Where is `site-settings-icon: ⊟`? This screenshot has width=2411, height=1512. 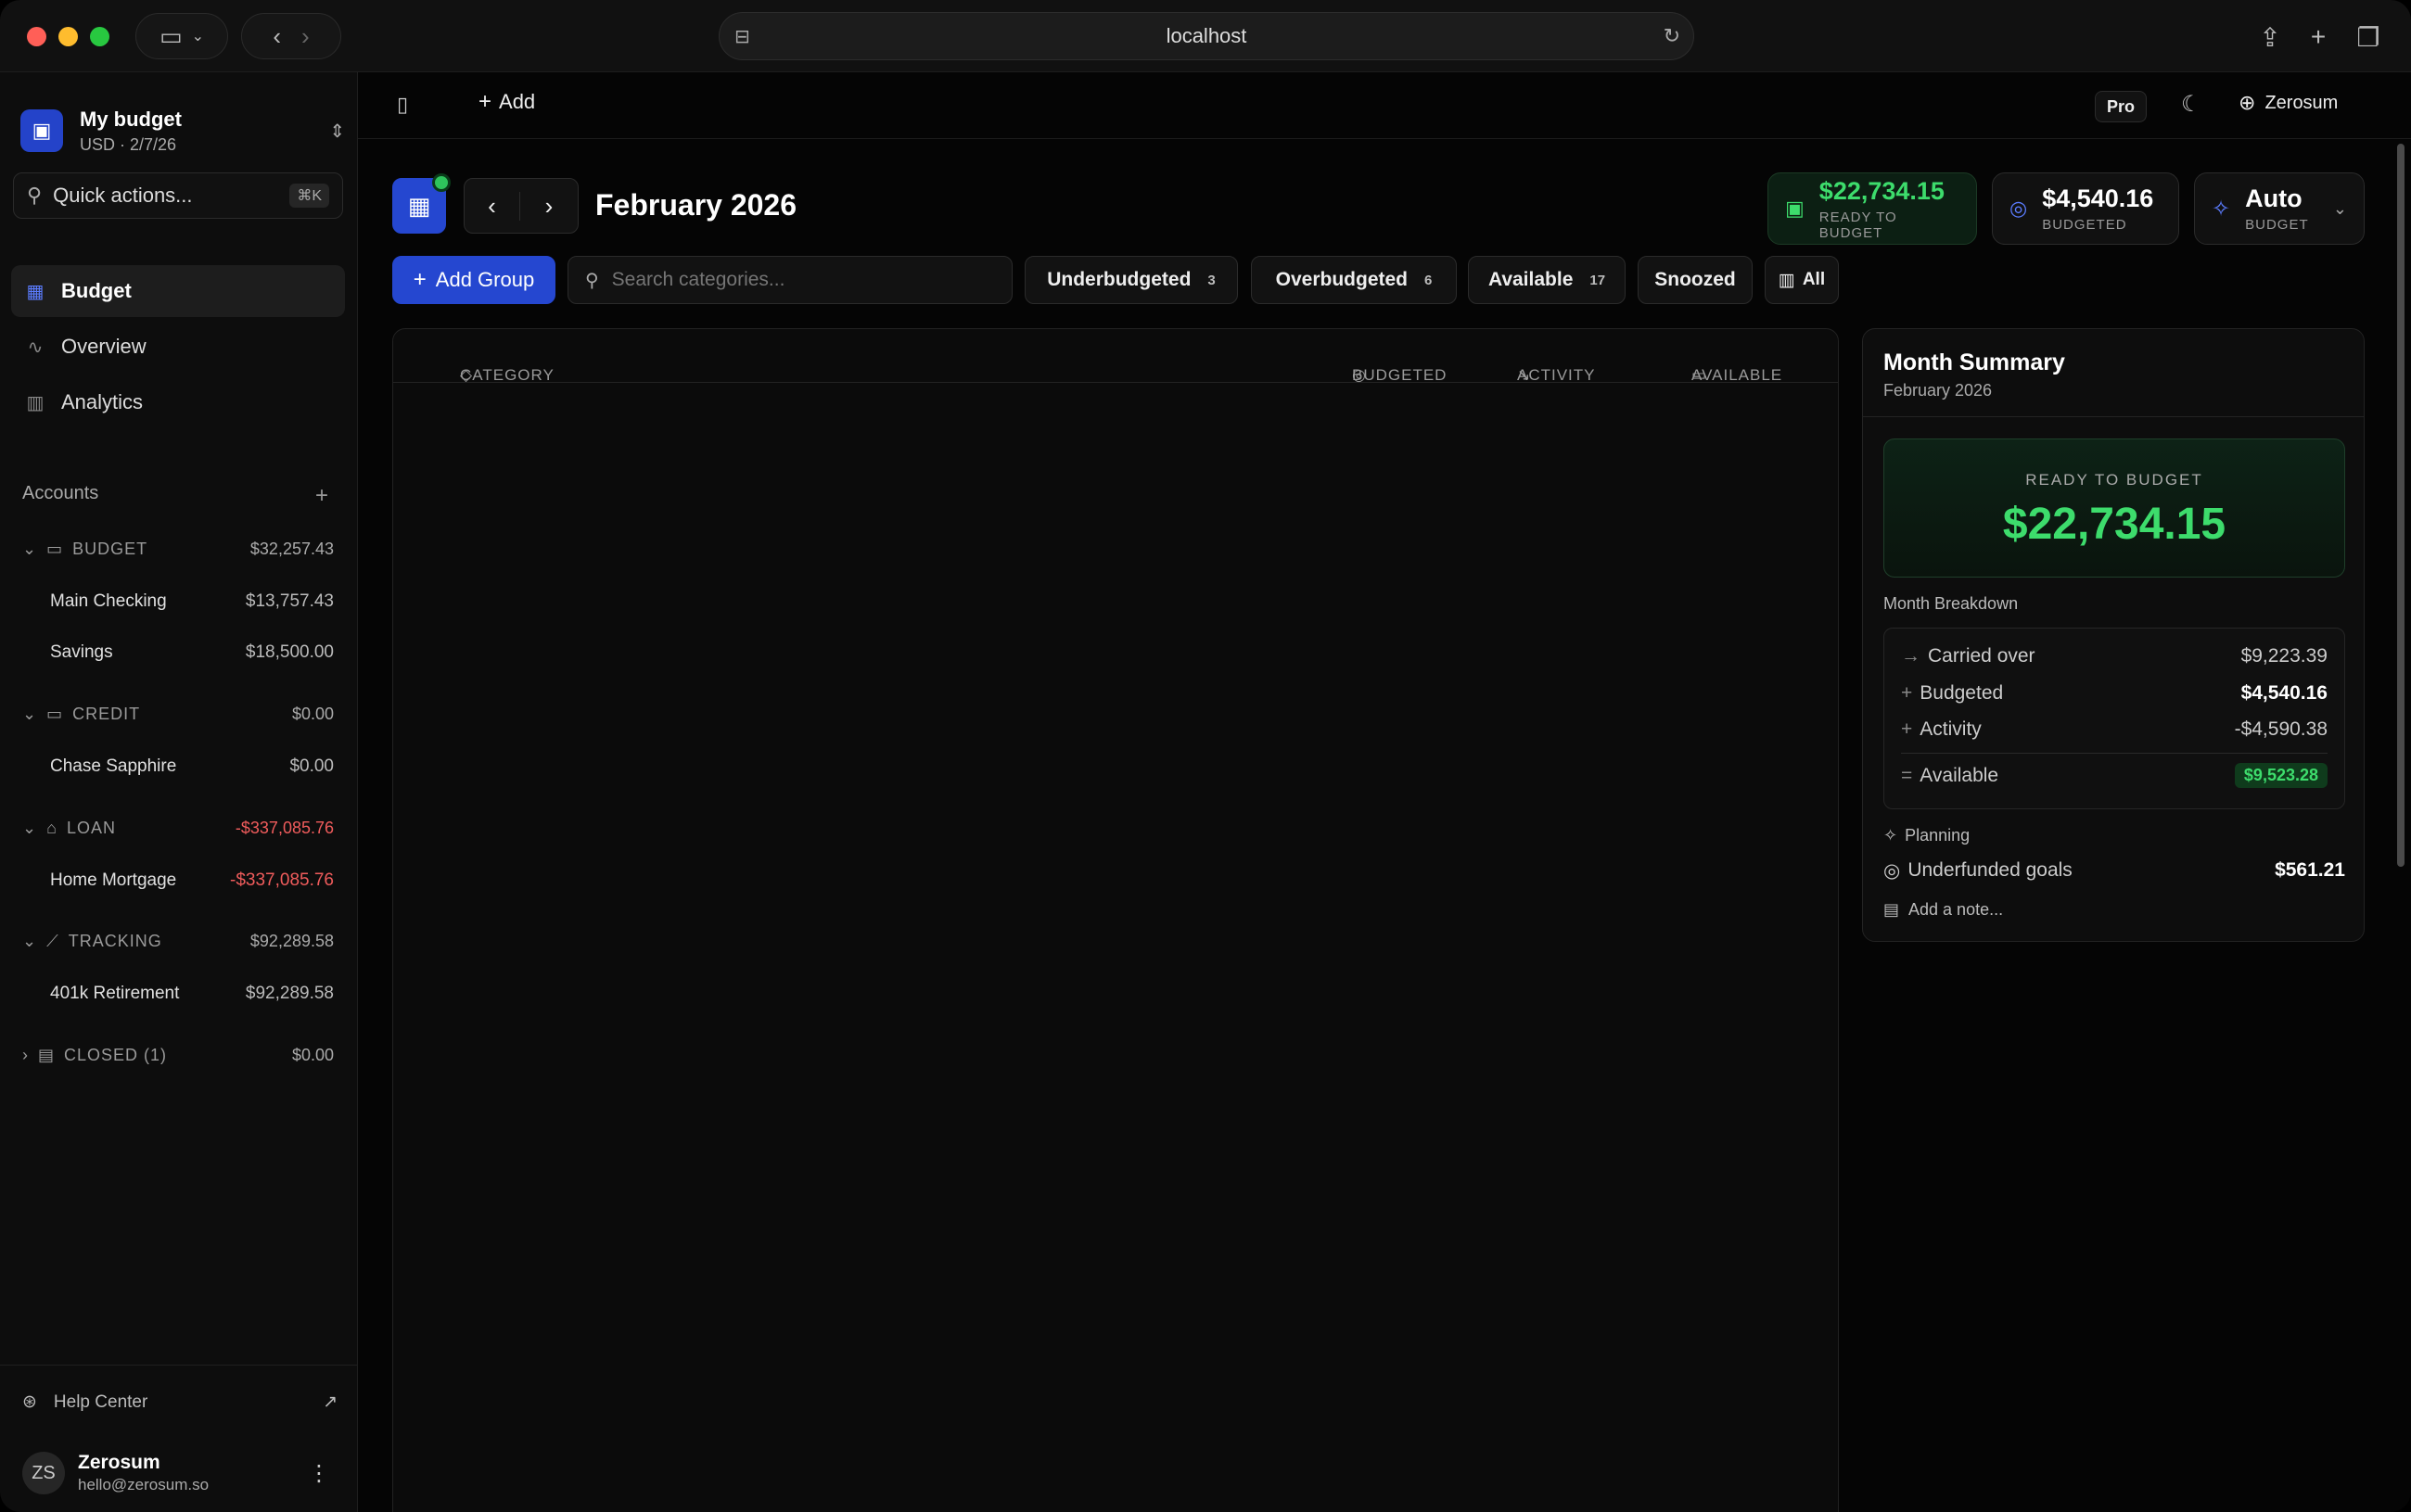 site-settings-icon: ⊟ is located at coordinates (742, 36).